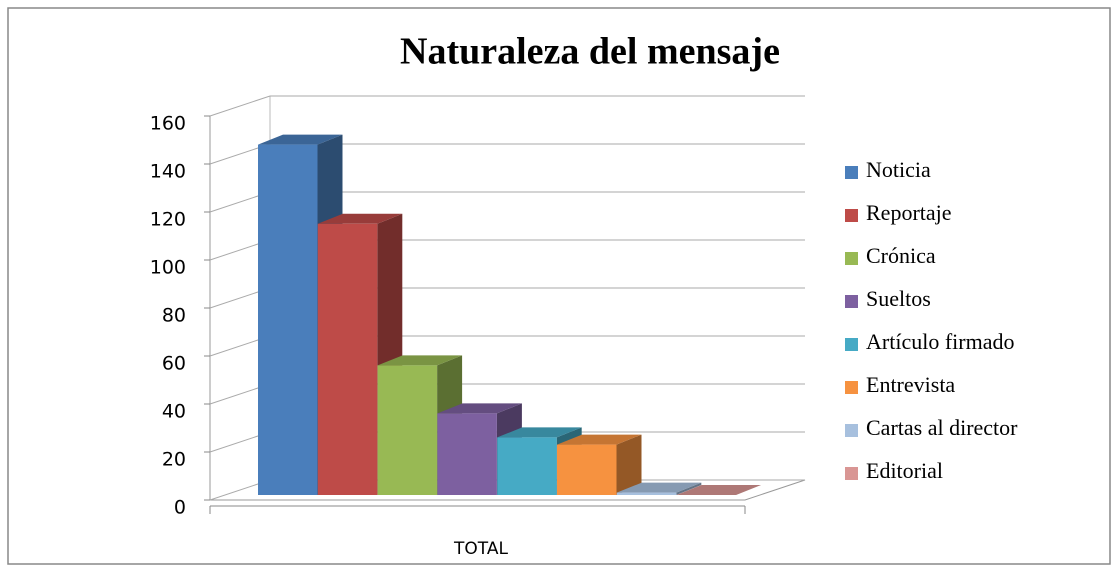 This screenshot has width=1119, height=570. I want to click on x-tick-label: TOTAL, so click(480, 549).